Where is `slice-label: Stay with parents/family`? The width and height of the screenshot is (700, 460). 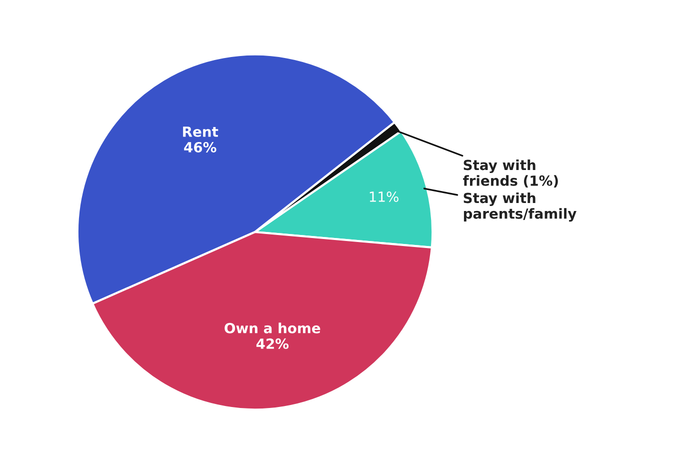 slice-label: Stay with parents/family is located at coordinates (520, 207).